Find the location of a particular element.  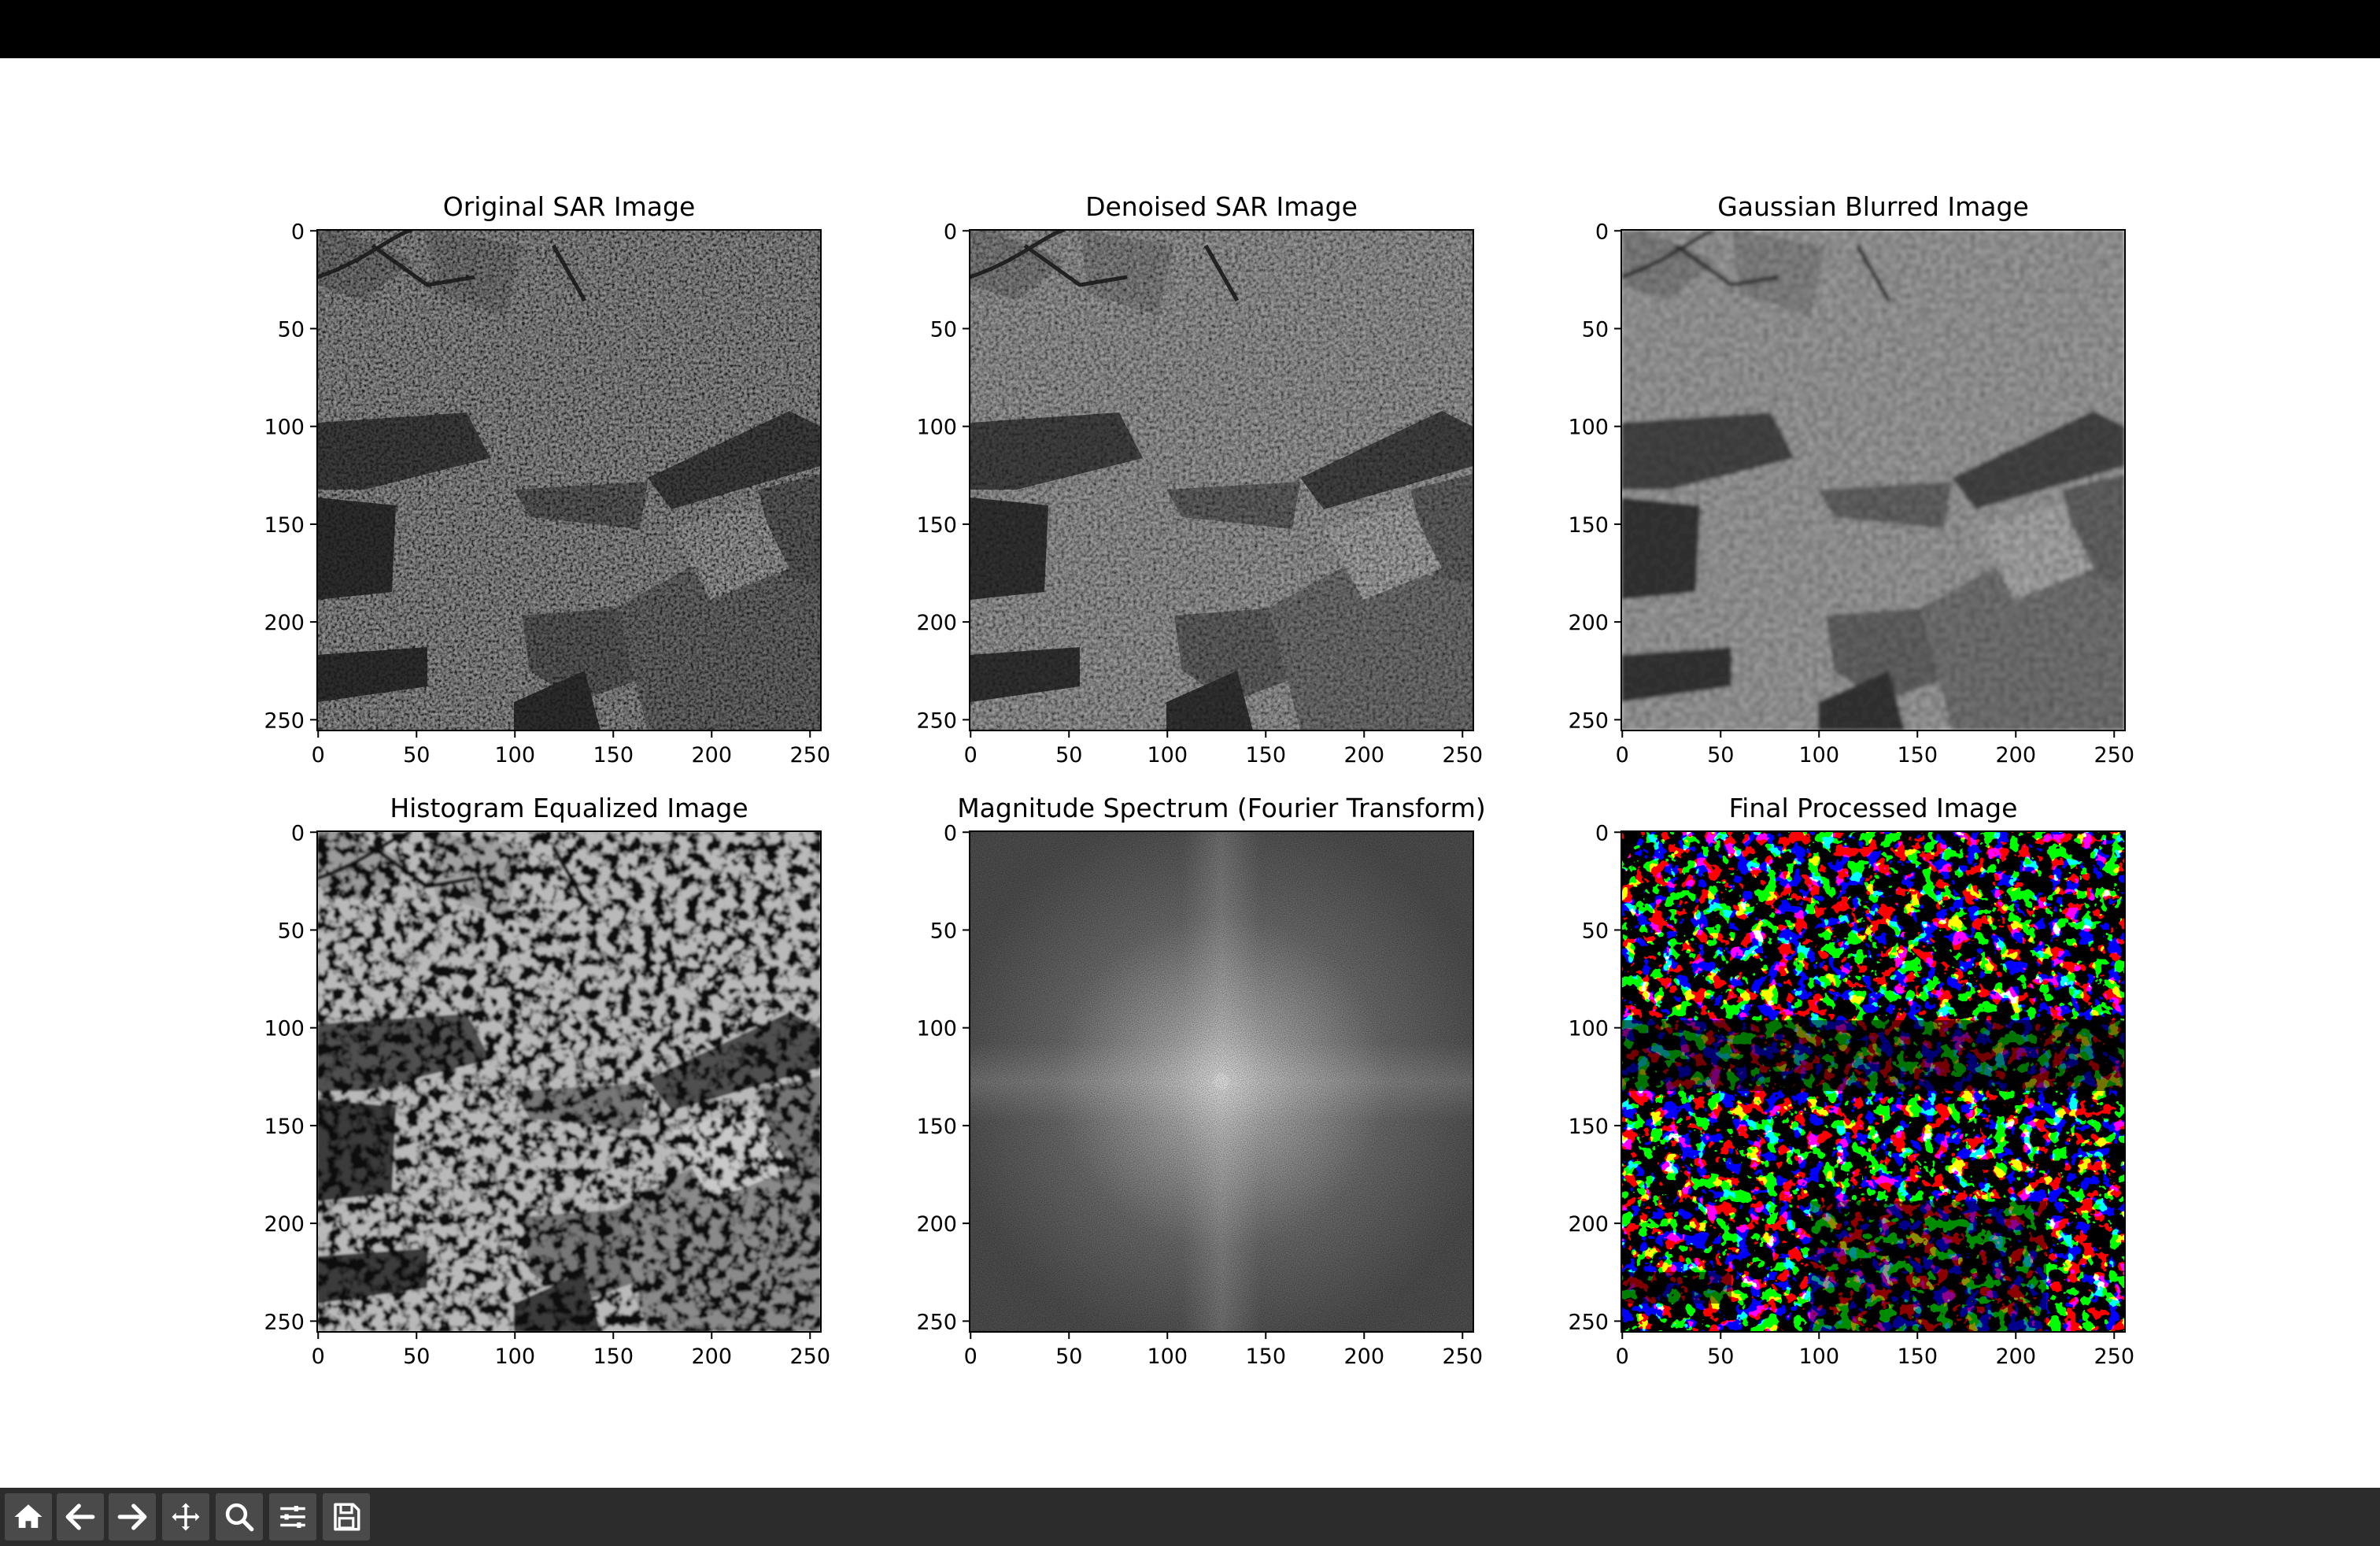

window-title-bar is located at coordinates (1190, 29).